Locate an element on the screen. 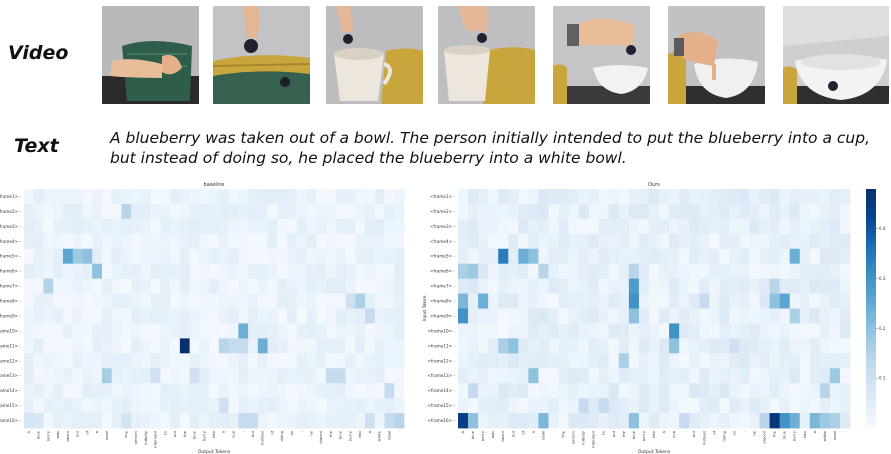  column-tick-label: but is located at coordinates (252, 433).